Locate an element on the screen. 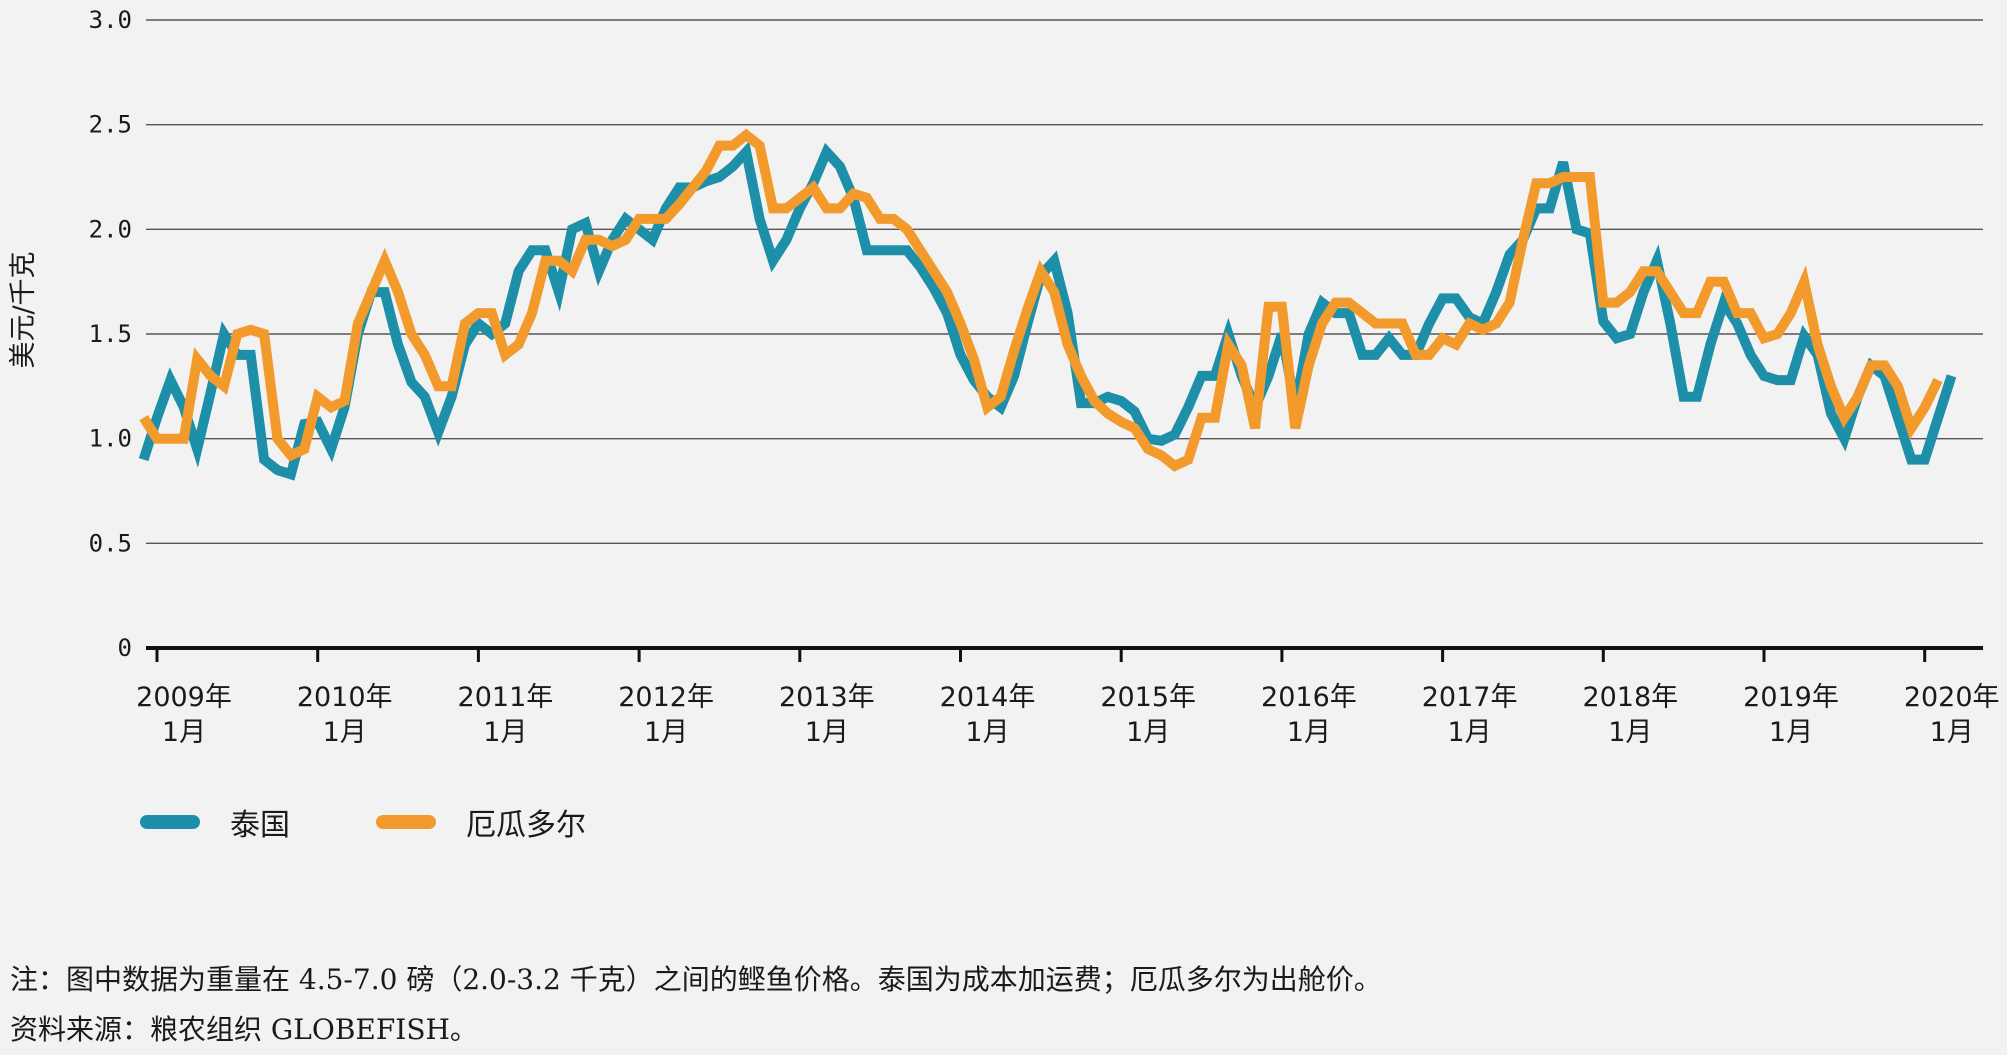 This screenshot has width=2007, height=1055. y-axis-ticks: 0 0.5 1.0 1.5 2.0 2.5 3.0 is located at coordinates (110, 334).